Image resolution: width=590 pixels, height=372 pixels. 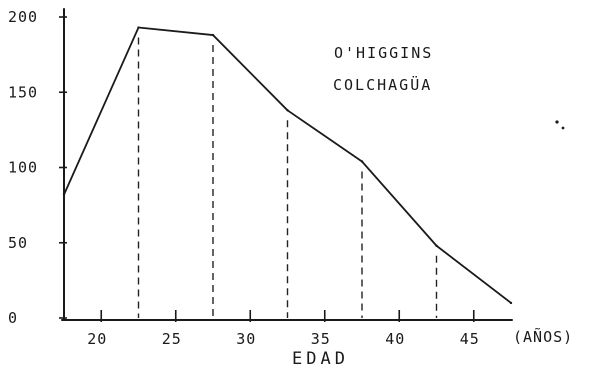 What do you see at coordinates (543, 336) in the screenshot?
I see `x-unit-label: (AÑOS)` at bounding box center [543, 336].